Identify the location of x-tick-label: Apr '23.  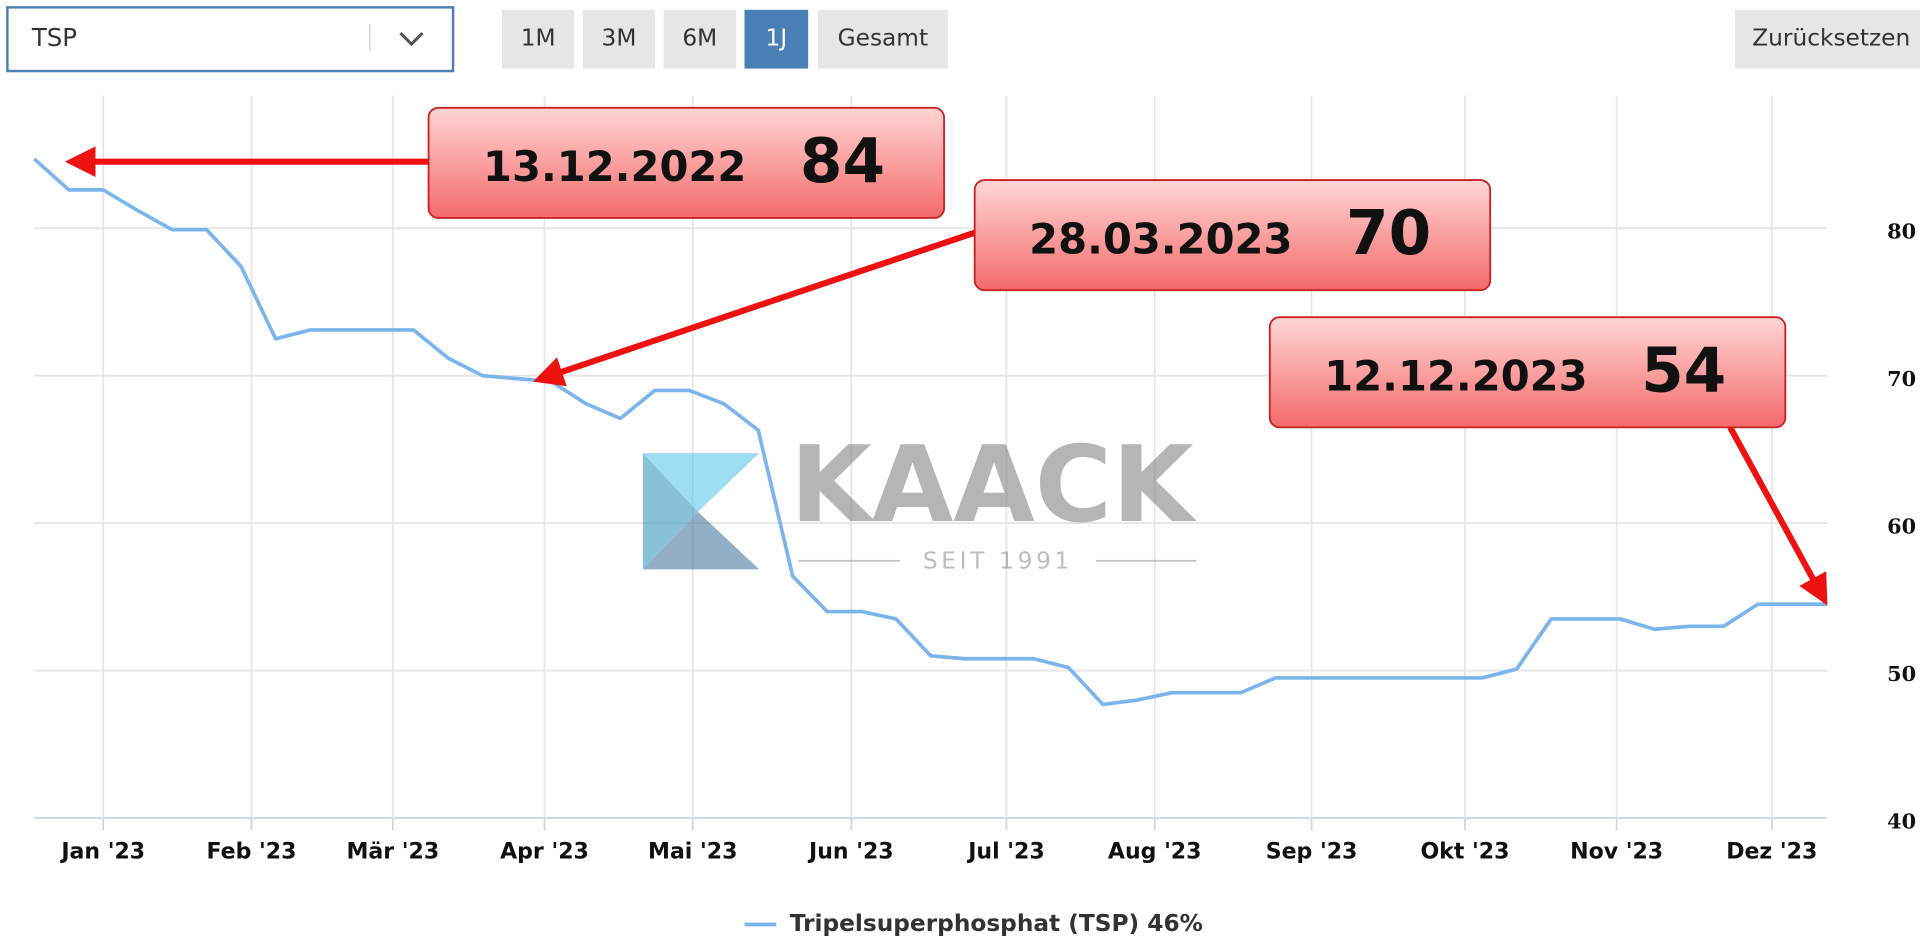
(544, 851).